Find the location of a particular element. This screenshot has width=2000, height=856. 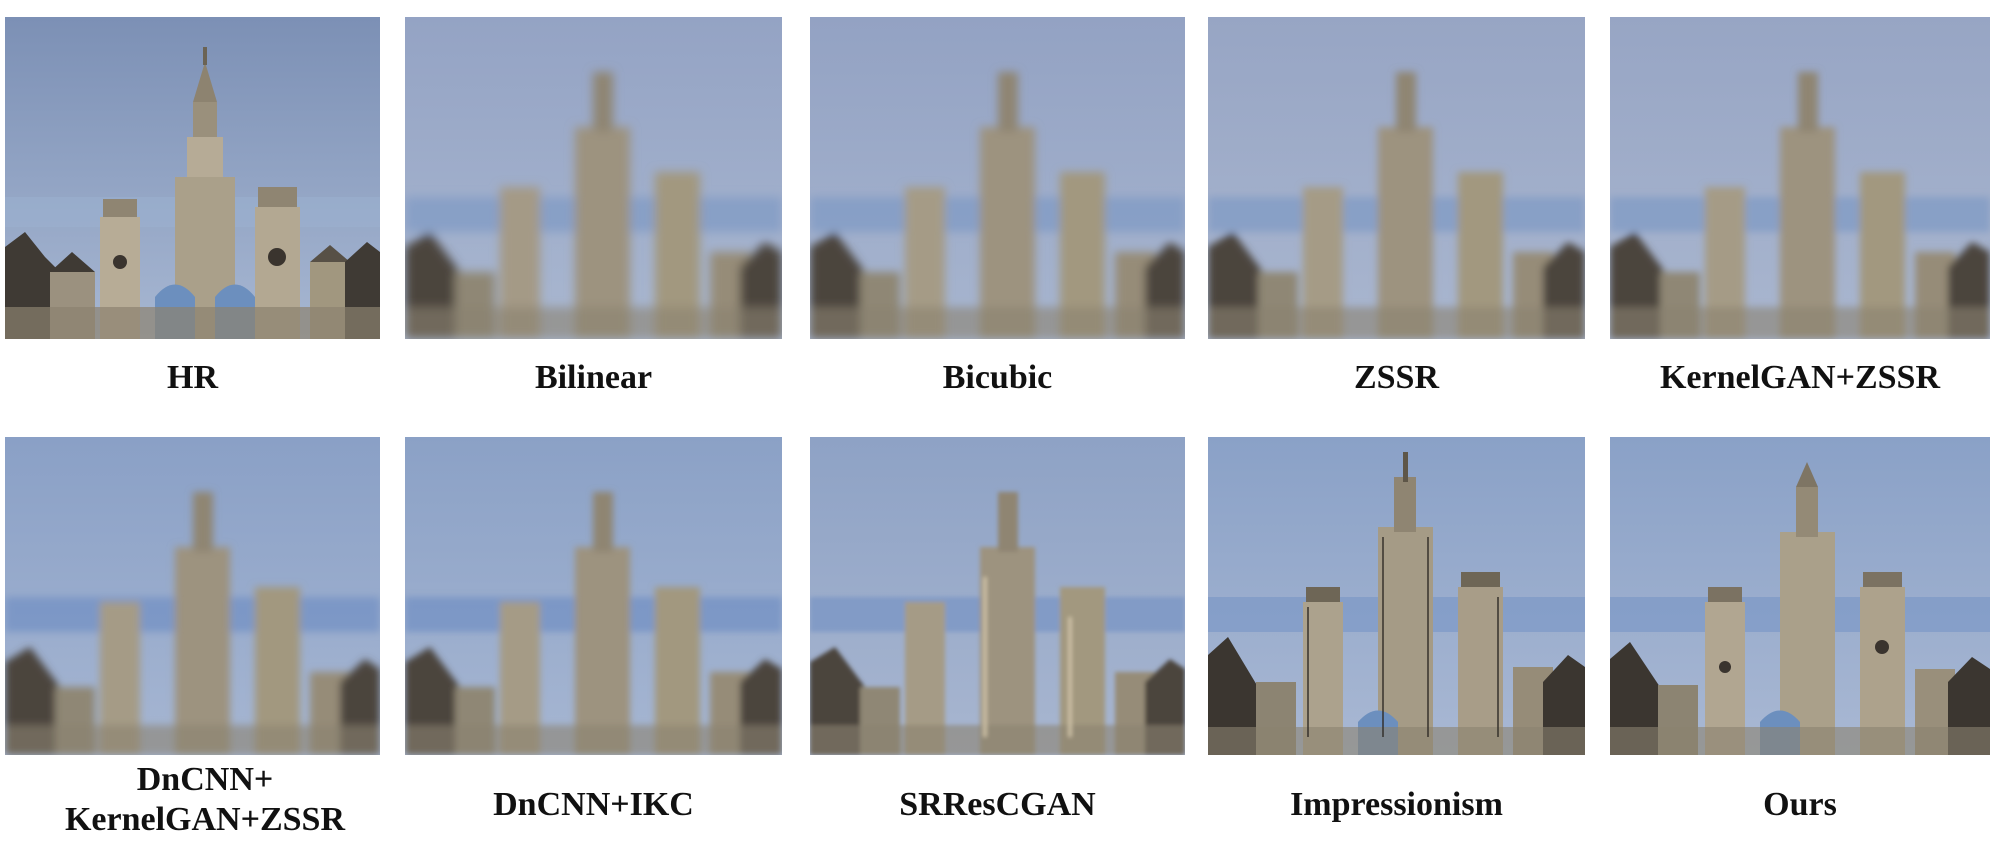

image-panel-ours is located at coordinates (1800, 596).